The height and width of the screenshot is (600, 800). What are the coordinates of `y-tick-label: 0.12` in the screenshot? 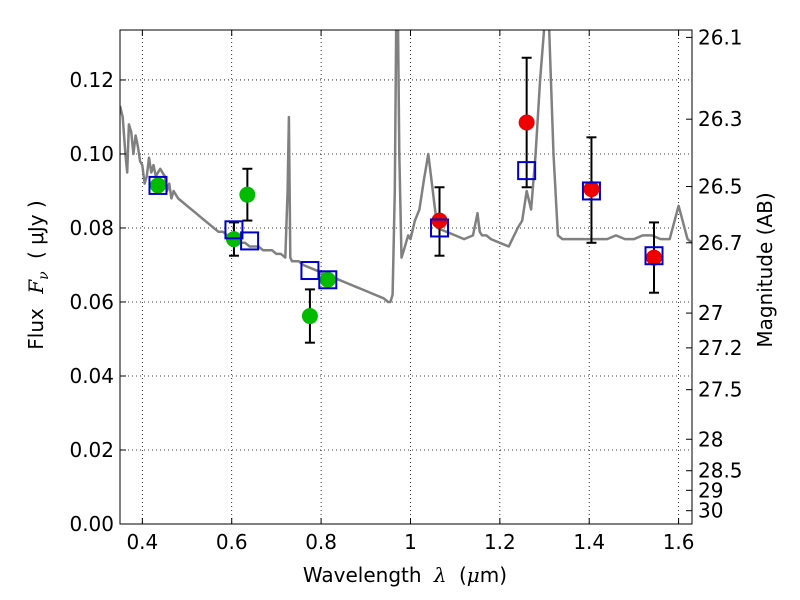 It's located at (91, 80).